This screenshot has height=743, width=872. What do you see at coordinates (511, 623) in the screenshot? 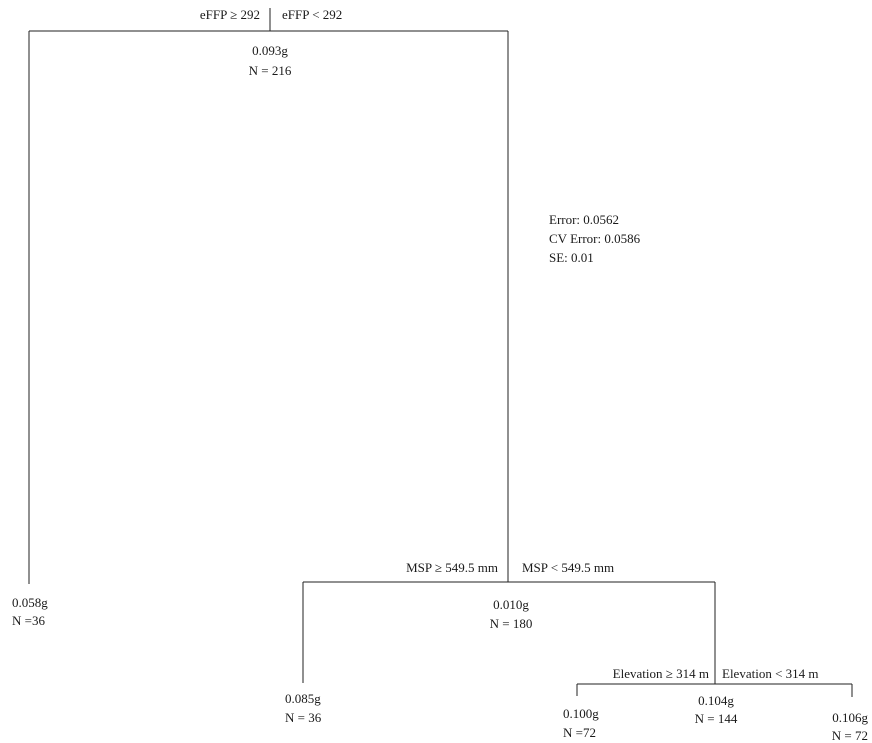
I see `msp-node-n: N = 180` at bounding box center [511, 623].